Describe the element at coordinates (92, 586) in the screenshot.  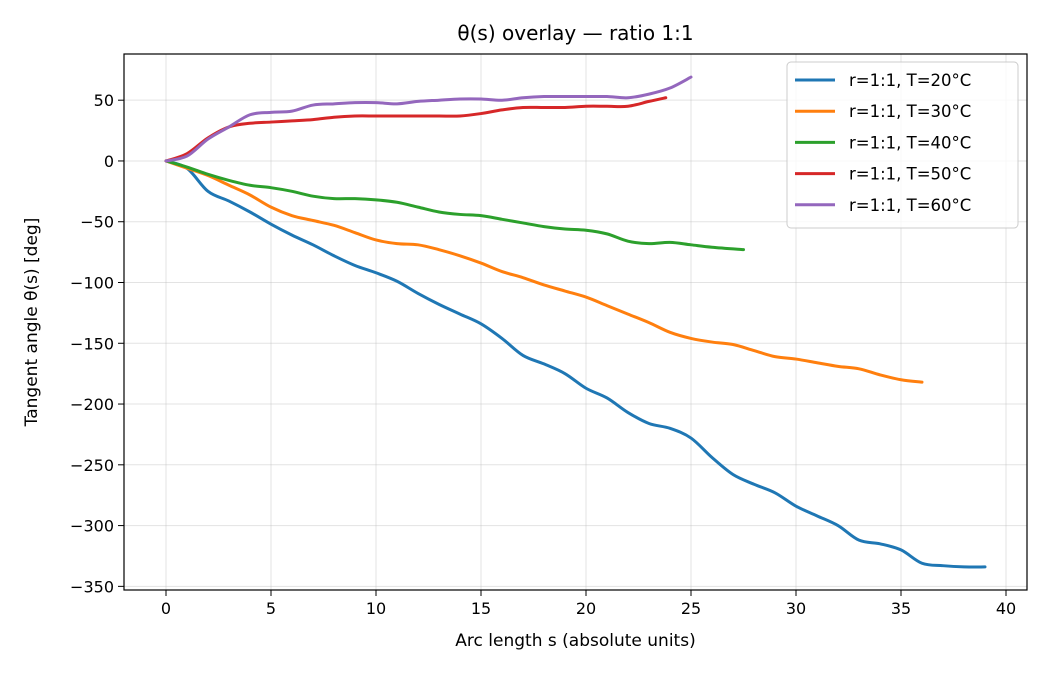
I see `y-tick-label: −350` at that location.